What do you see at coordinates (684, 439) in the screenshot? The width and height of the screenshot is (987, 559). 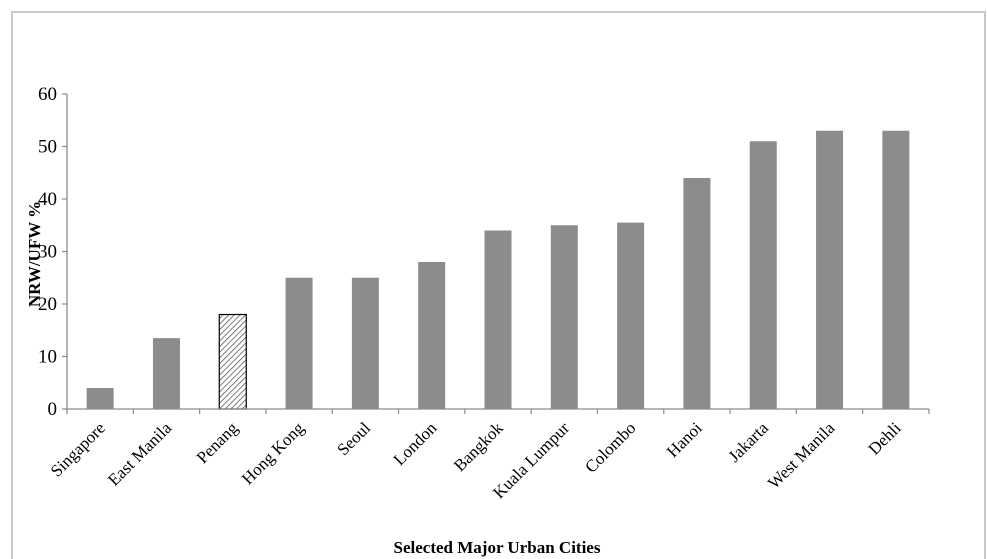 I see `x-tick-label: Hanoi` at bounding box center [684, 439].